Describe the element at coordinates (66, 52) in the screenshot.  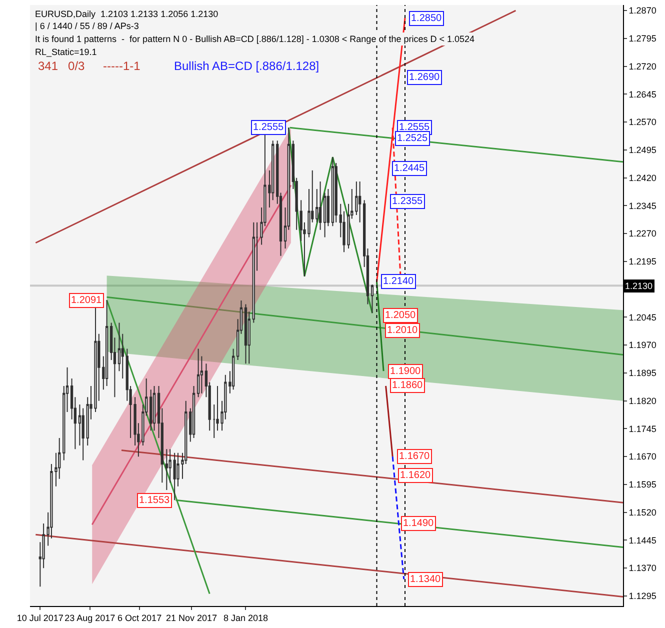
I see `annotation: RL_Static=19.1` at that location.